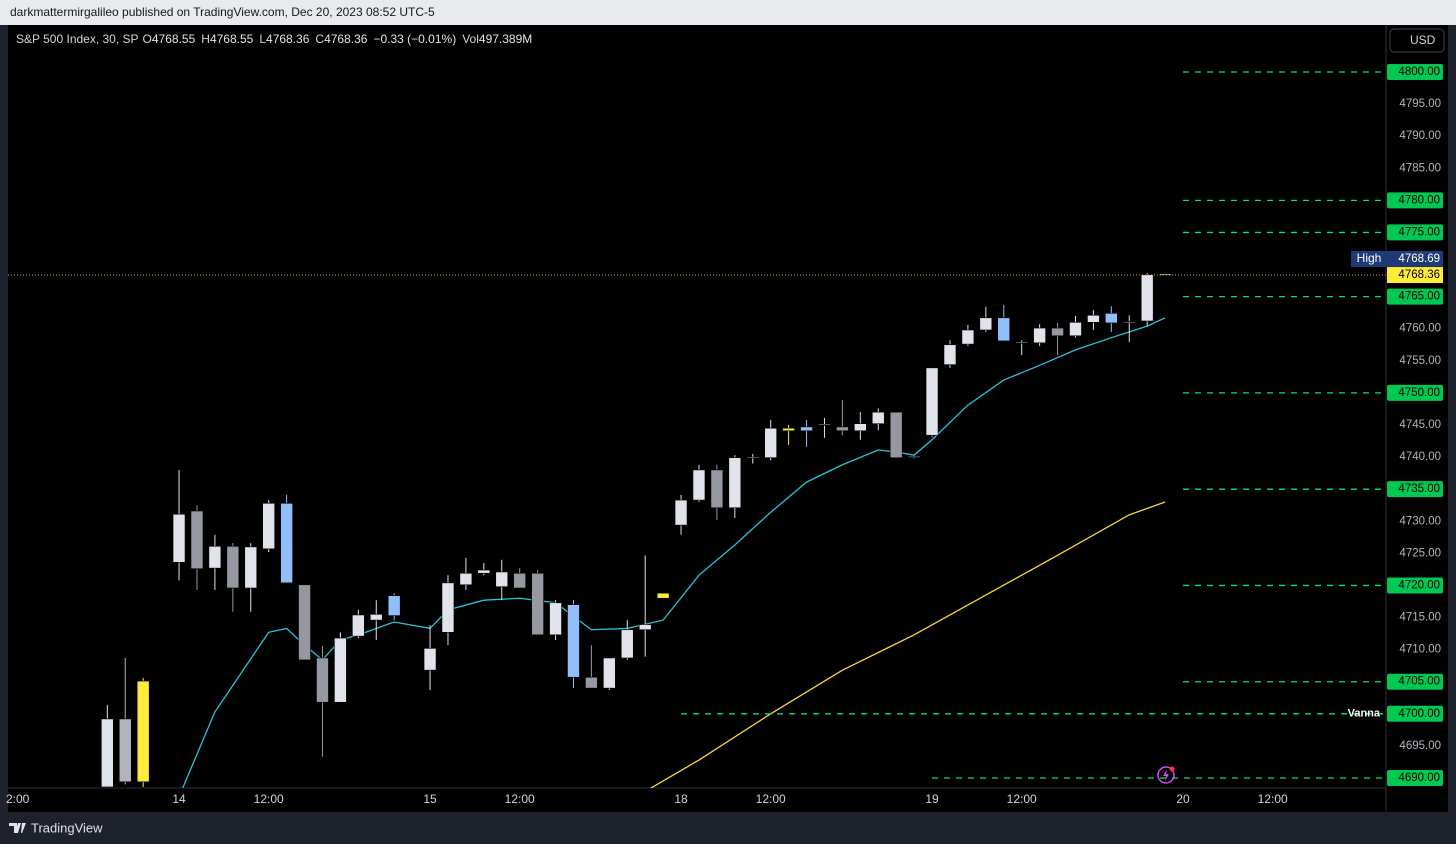  I want to click on last-price-tag, so click(1415, 275).